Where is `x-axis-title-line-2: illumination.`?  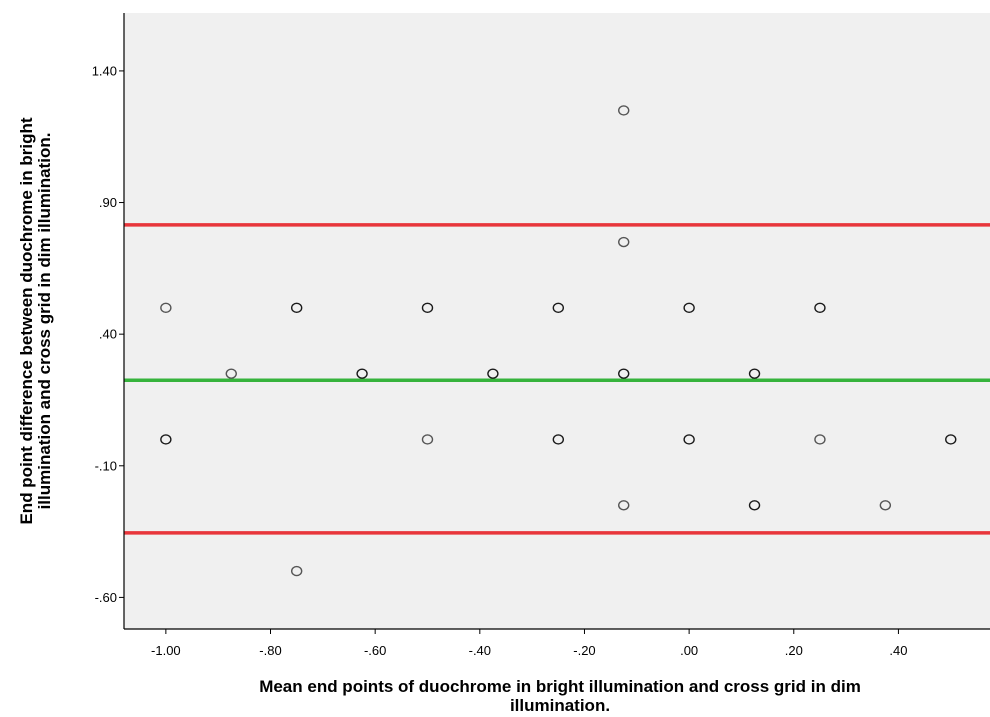
x-axis-title-line-2: illumination. is located at coordinates (560, 705).